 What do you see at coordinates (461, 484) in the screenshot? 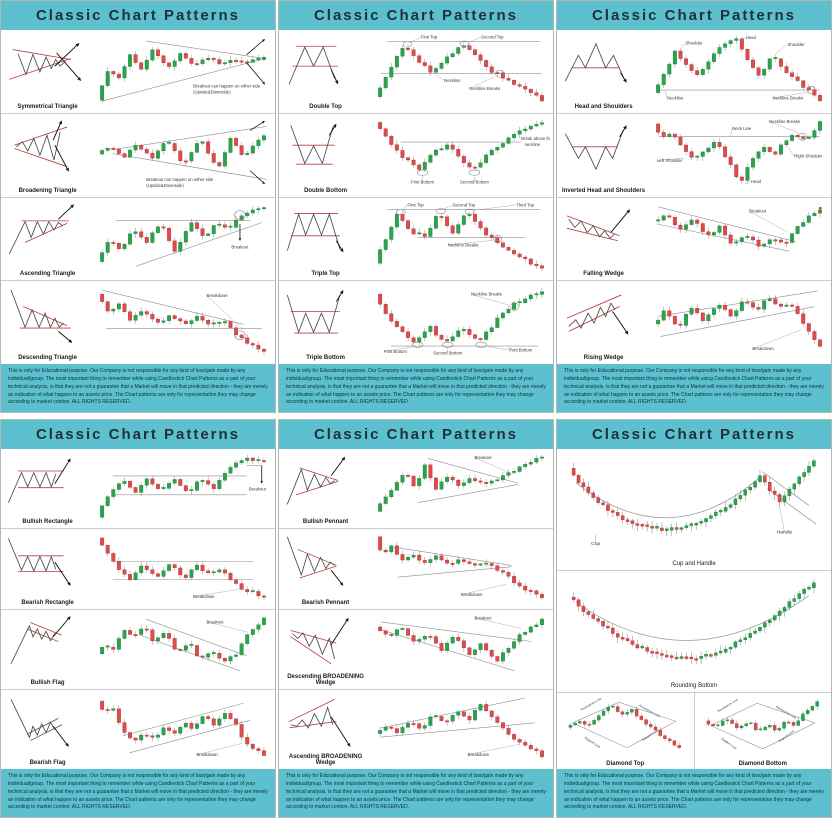
I see `candlestick-chart-bullish-pennant: Breakout` at bounding box center [461, 484].